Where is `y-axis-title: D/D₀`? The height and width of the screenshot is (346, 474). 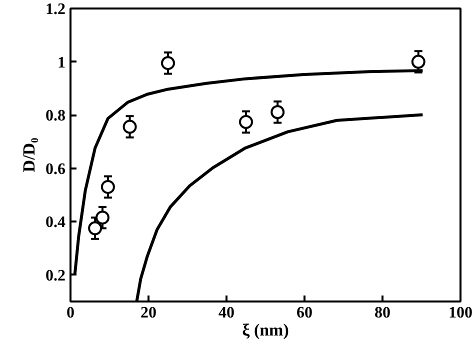
y-axis-title: D/D₀ is located at coordinates (29, 155).